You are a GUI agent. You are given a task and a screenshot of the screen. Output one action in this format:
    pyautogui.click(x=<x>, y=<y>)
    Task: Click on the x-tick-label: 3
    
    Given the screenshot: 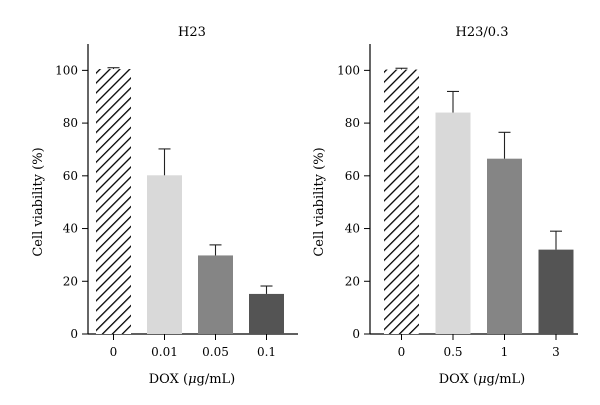 What is the action you would take?
    pyautogui.click(x=556, y=352)
    